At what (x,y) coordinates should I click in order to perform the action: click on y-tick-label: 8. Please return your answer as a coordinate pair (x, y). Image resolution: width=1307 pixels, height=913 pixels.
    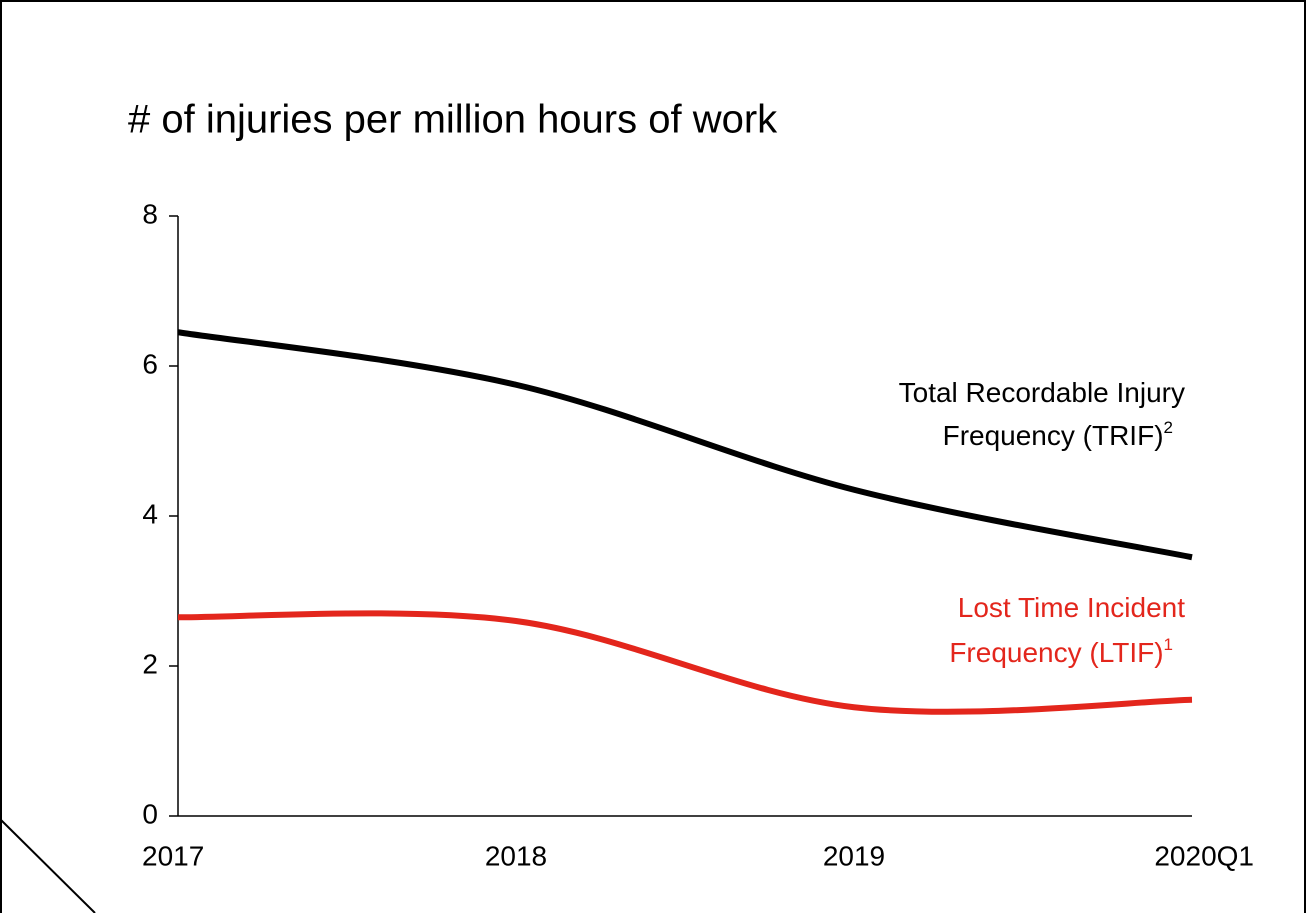
    Looking at the image, I should click on (150, 213).